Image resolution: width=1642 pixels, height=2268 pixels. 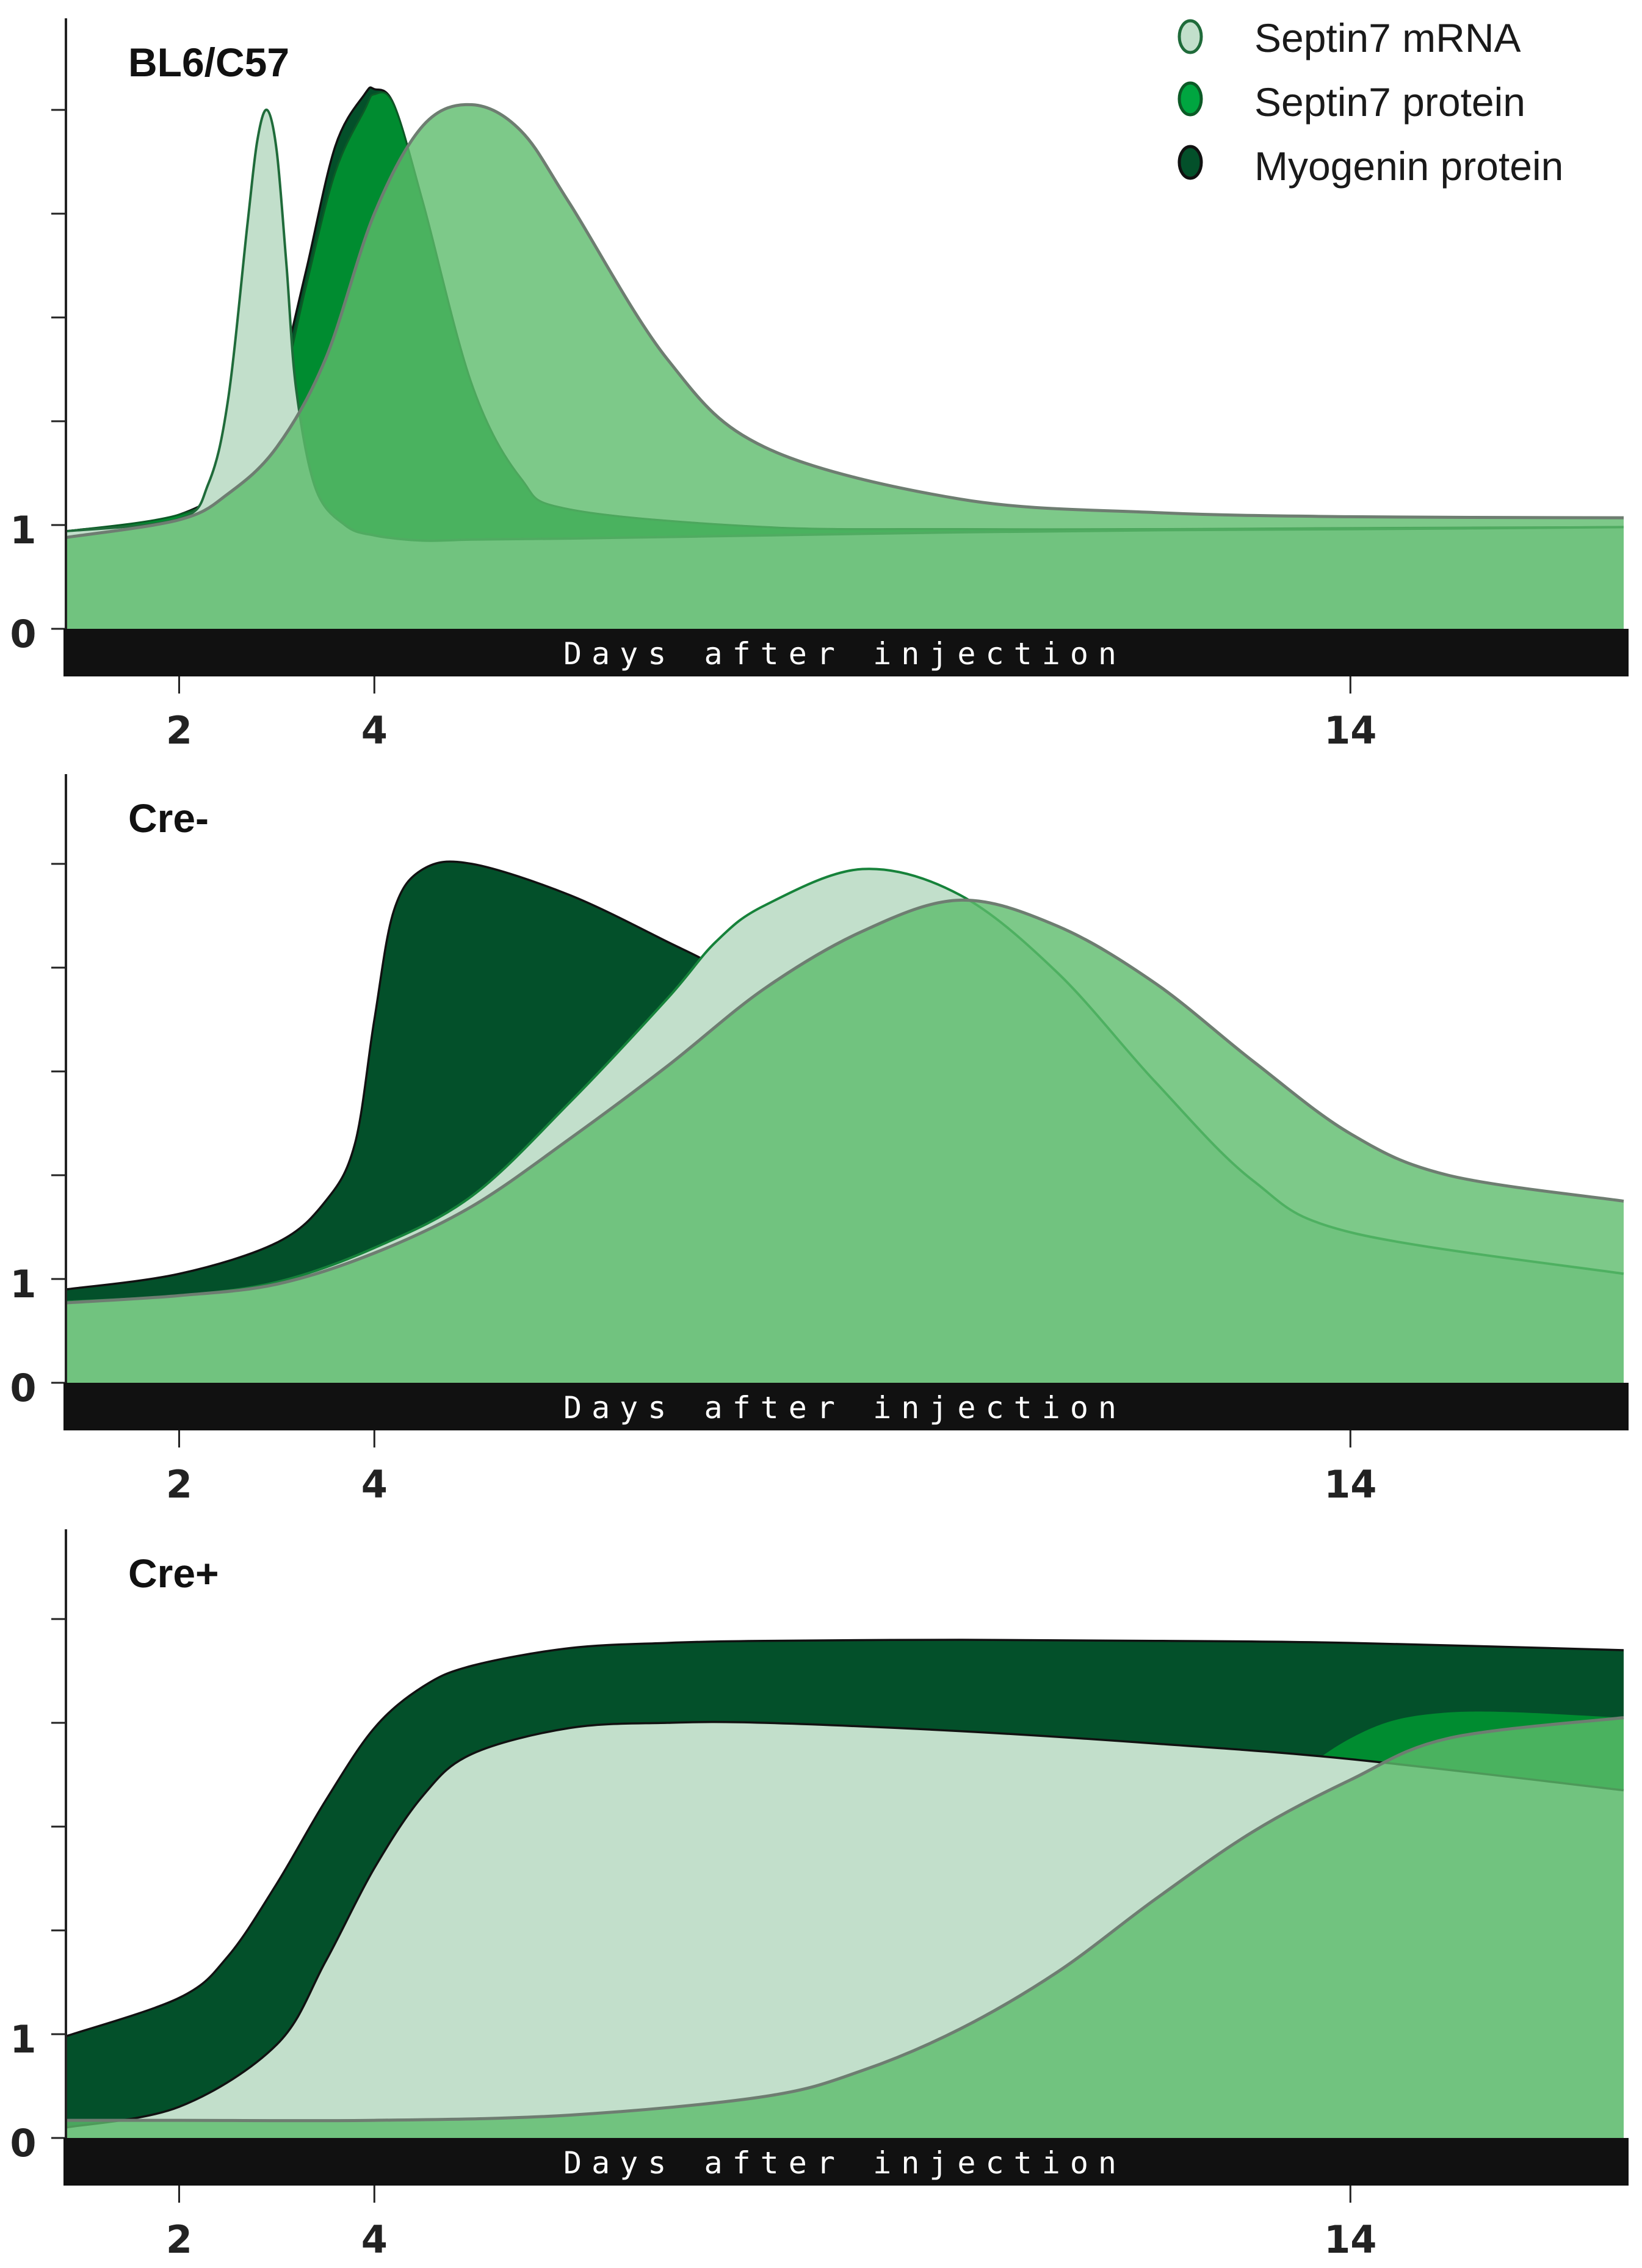 What do you see at coordinates (168, 818) in the screenshot?
I see `panel-title-cre: Cre-` at bounding box center [168, 818].